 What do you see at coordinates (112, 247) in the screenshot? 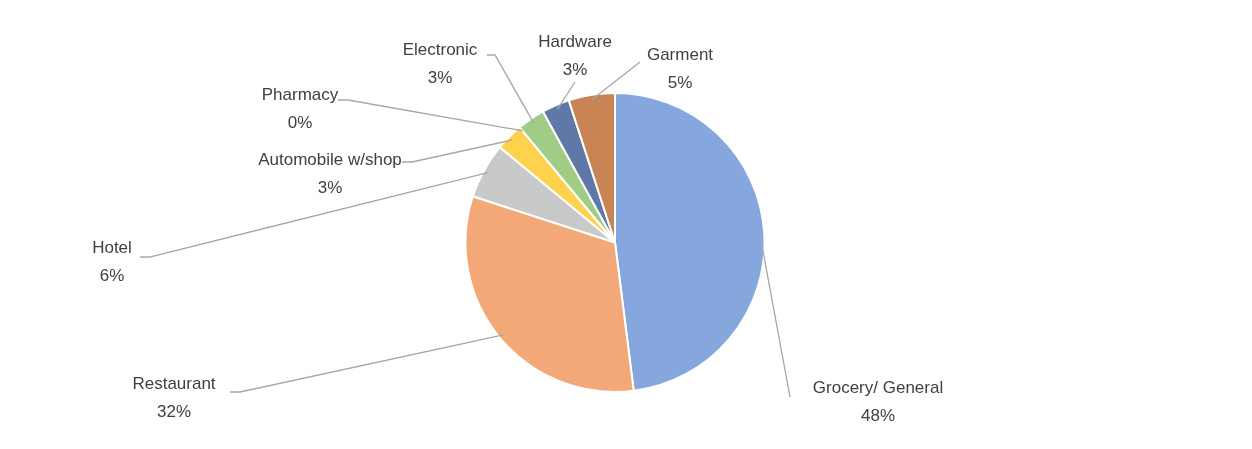
I see `slice-label: Hotel` at bounding box center [112, 247].